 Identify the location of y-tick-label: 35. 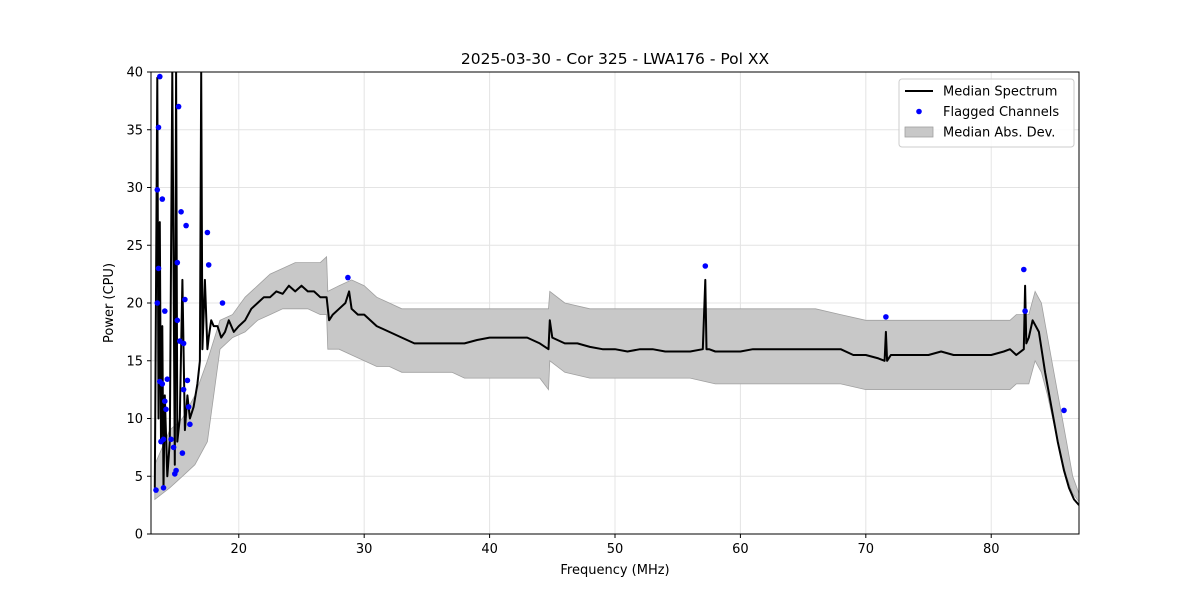
(134, 130).